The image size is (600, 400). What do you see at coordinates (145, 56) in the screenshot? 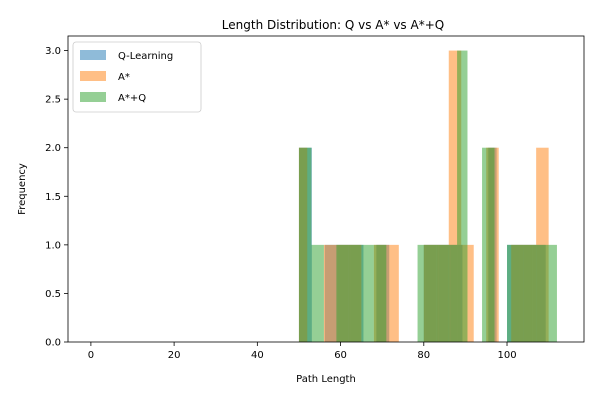
I see `legend-label: Q-Learning` at bounding box center [145, 56].